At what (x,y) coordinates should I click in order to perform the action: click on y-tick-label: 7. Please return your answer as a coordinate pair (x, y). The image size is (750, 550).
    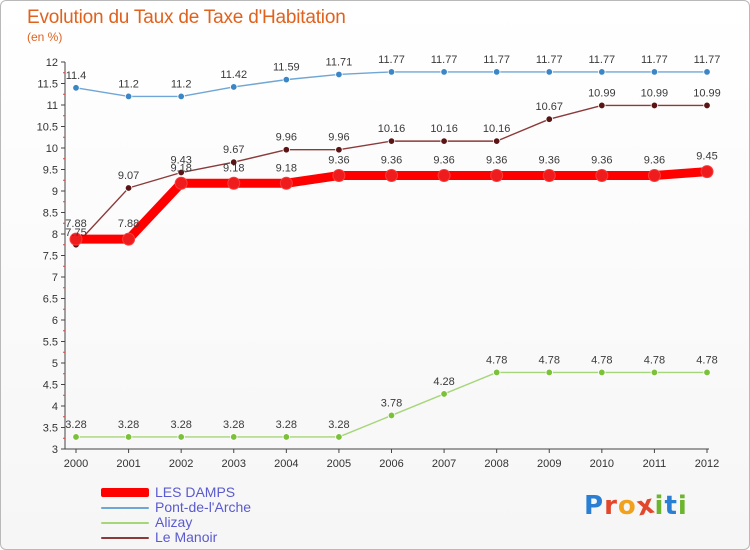
    Looking at the image, I should click on (55, 278).